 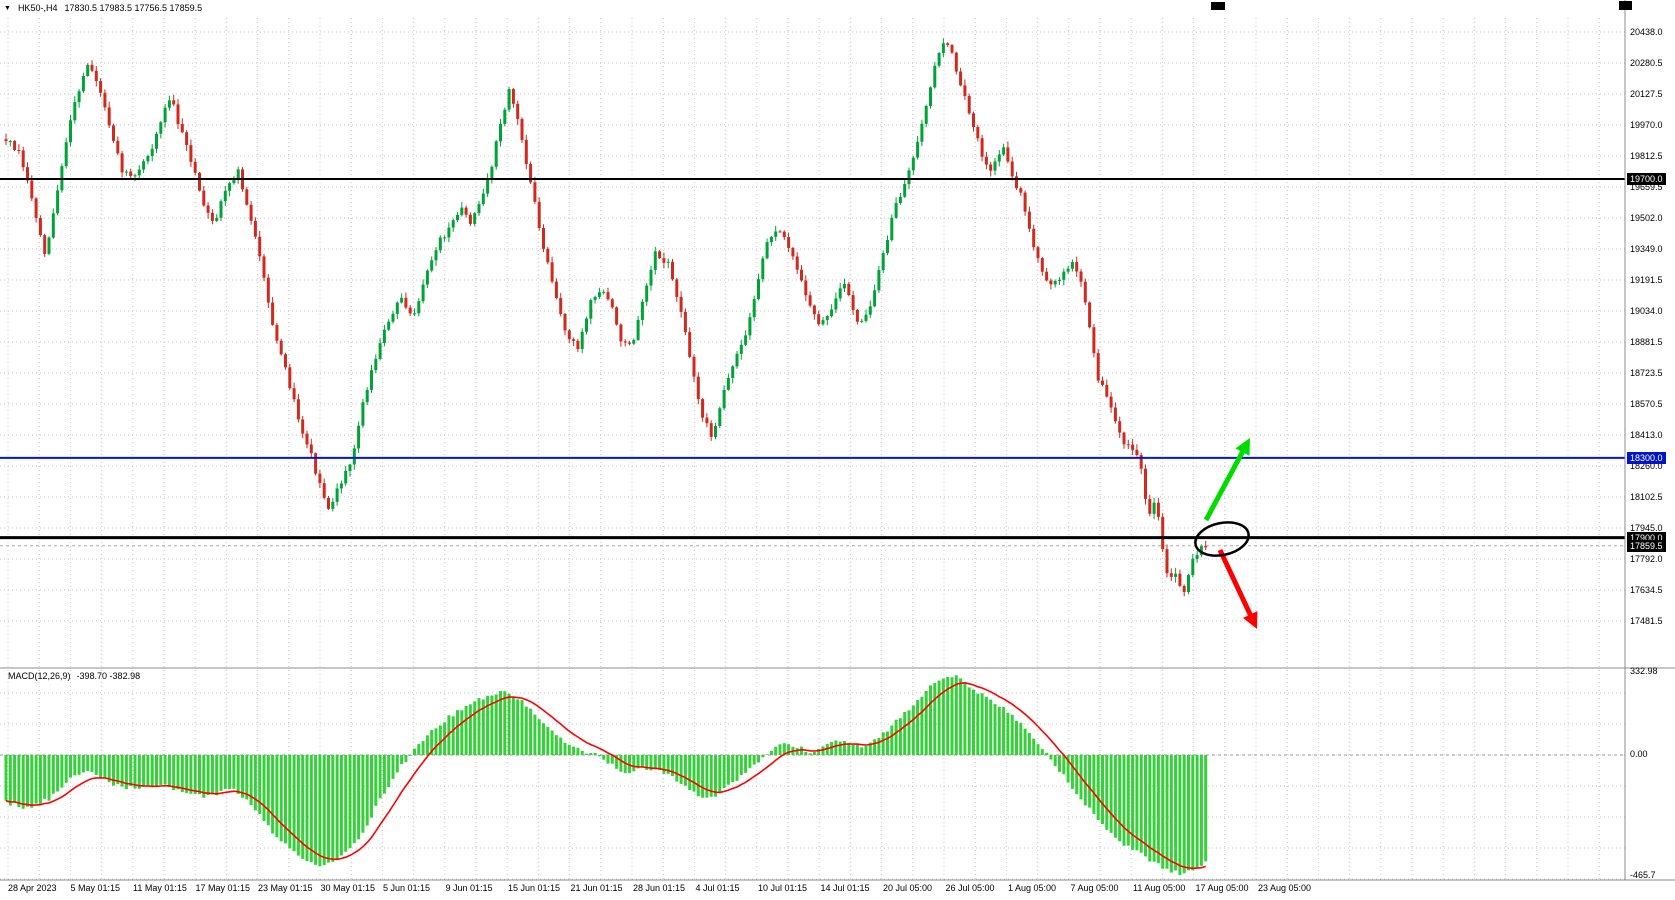 What do you see at coordinates (1159, 888) in the screenshot?
I see `time-label: 11 Aug 05:00` at bounding box center [1159, 888].